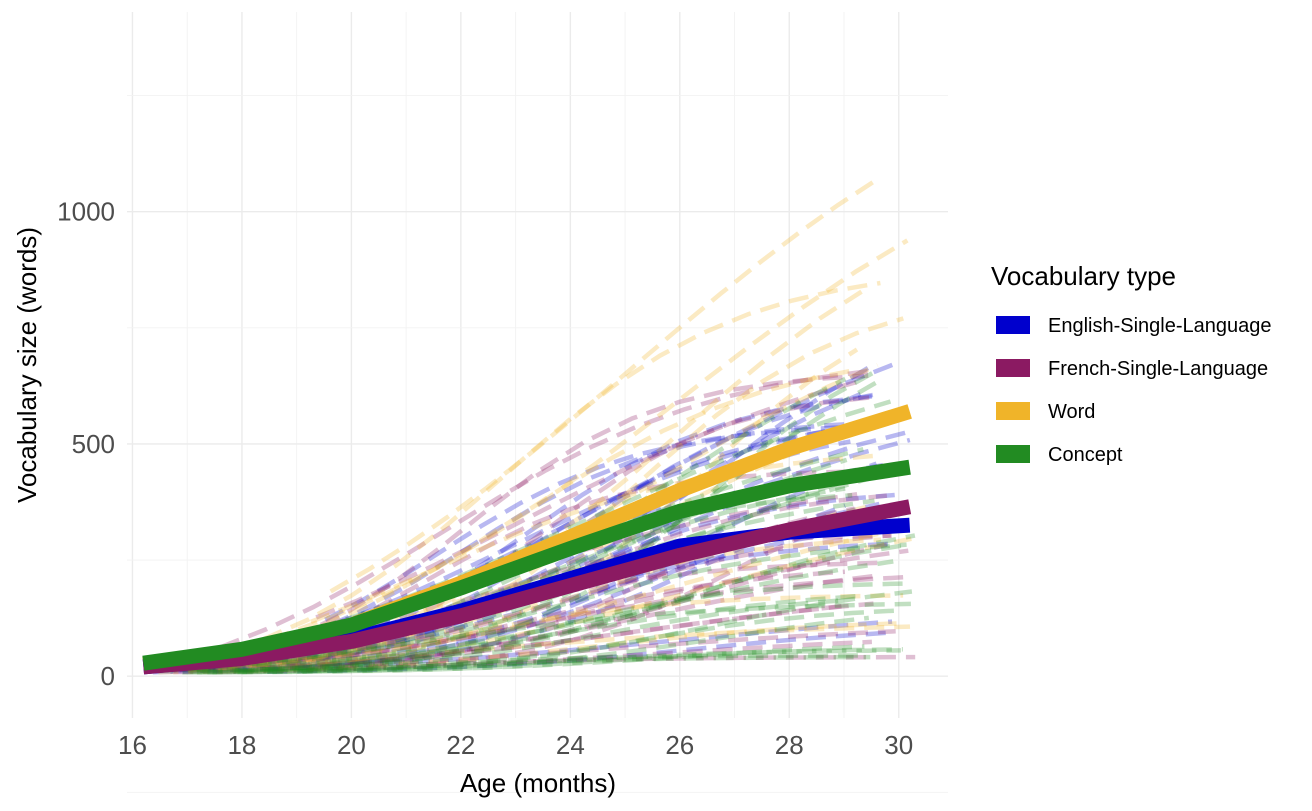  What do you see at coordinates (27, 365) in the screenshot?
I see `y-axis-title: Vocabulary size (words)` at bounding box center [27, 365].